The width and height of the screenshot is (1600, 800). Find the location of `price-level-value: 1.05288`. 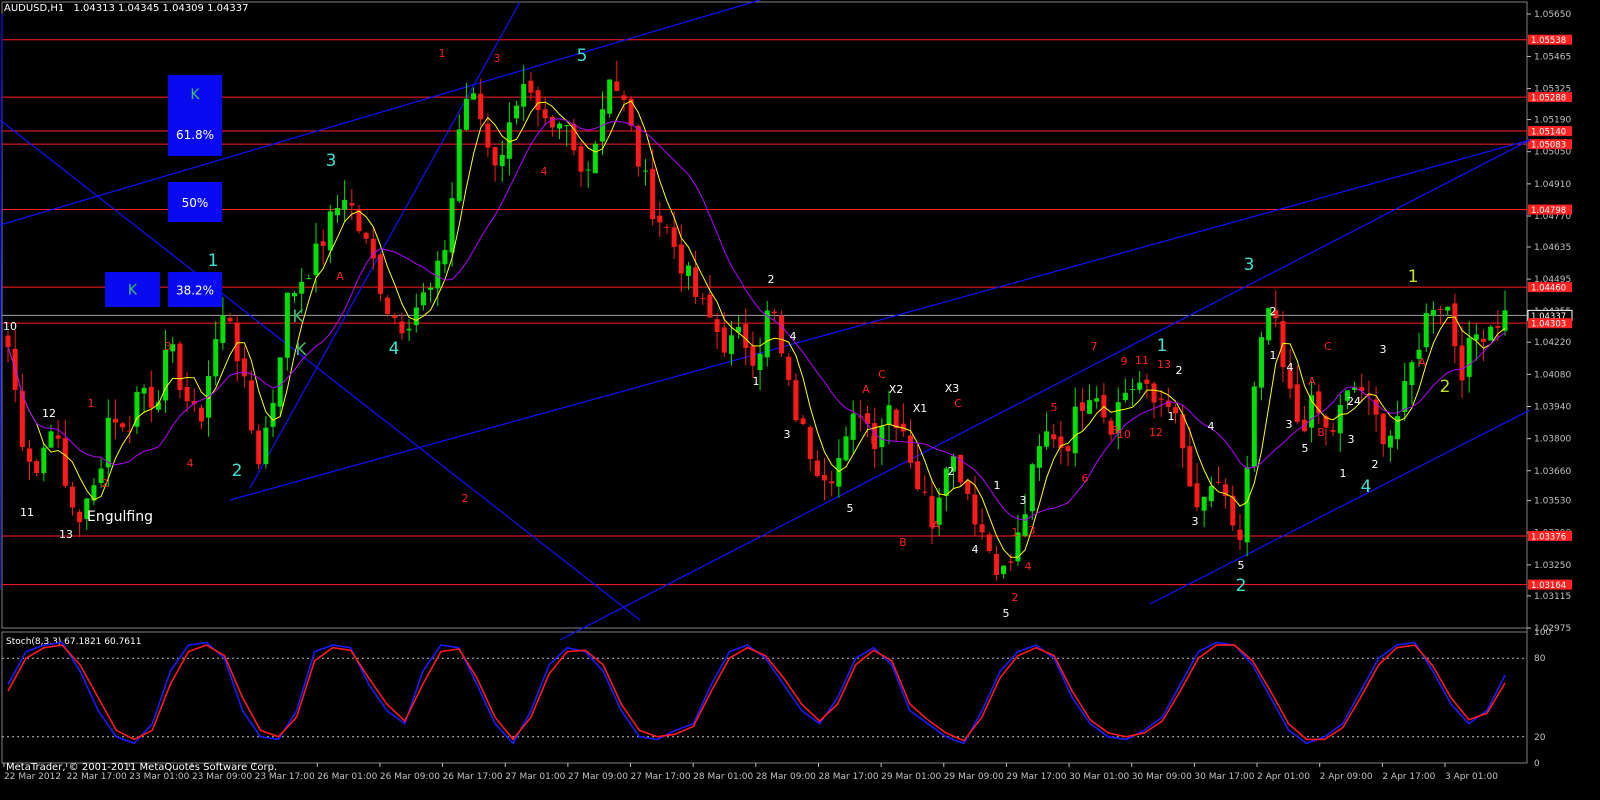

price-level-value: 1.05288 is located at coordinates (1548, 99).